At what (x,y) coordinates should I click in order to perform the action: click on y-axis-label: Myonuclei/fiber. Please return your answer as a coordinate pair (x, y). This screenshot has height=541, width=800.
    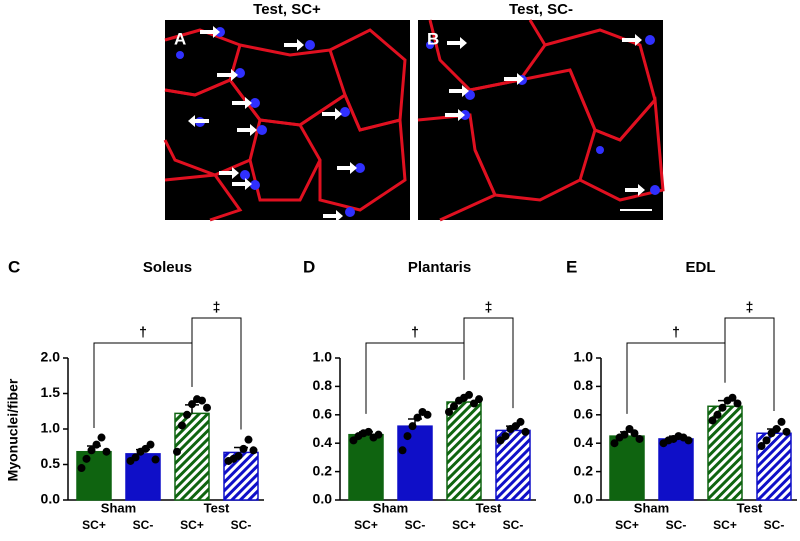
    Looking at the image, I should click on (13, 429).